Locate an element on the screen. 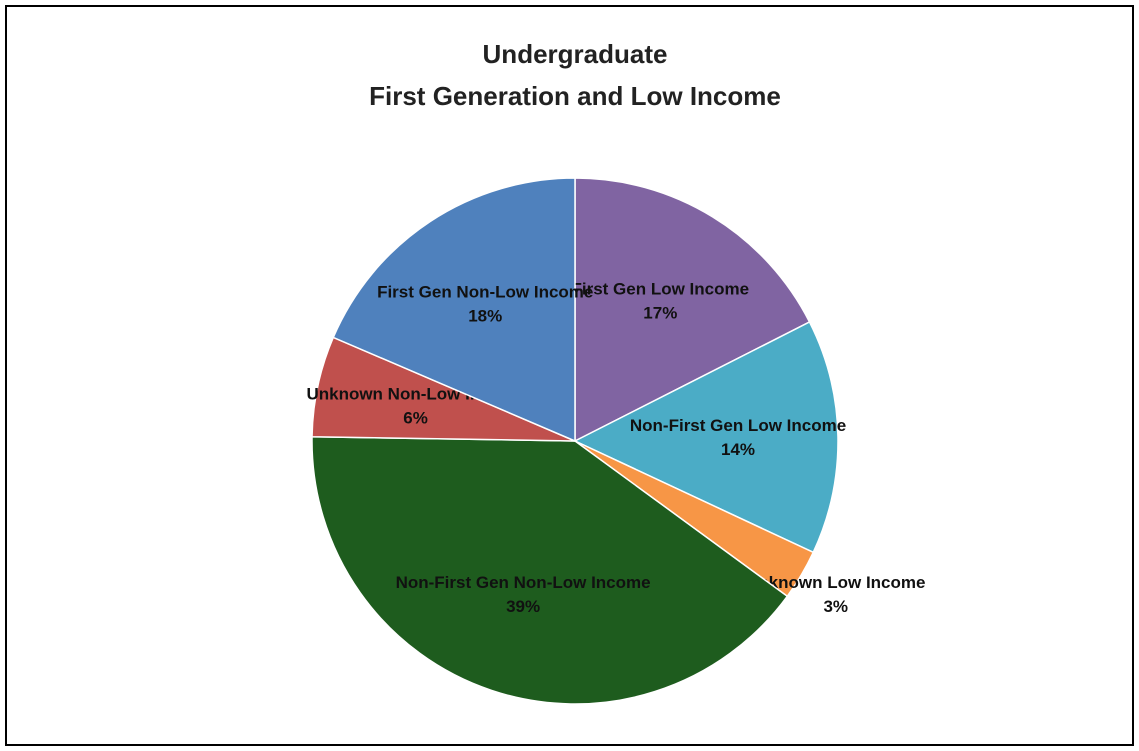  slice-label: Unknown Low Income is located at coordinates (835, 582).